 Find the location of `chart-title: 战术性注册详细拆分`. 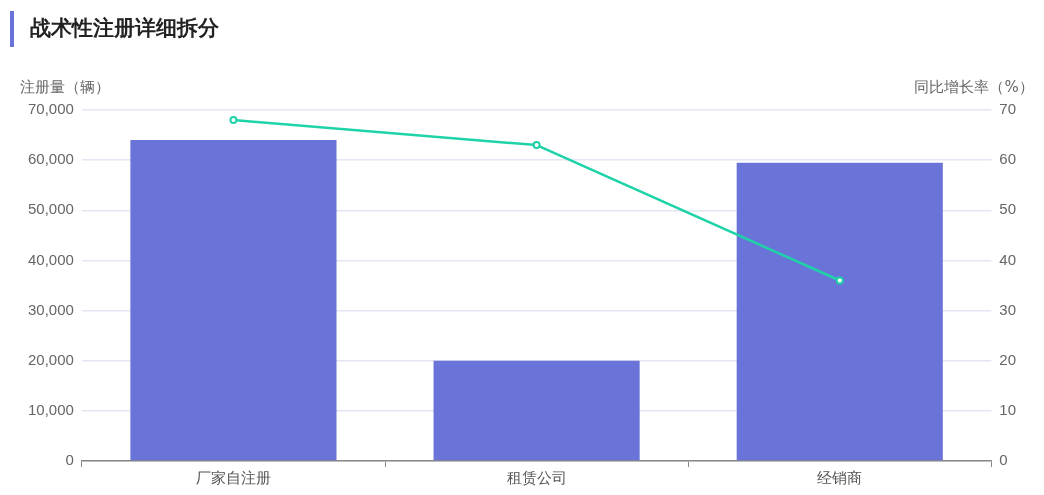

chart-title: 战术性注册详细拆分 is located at coordinates (124, 28).